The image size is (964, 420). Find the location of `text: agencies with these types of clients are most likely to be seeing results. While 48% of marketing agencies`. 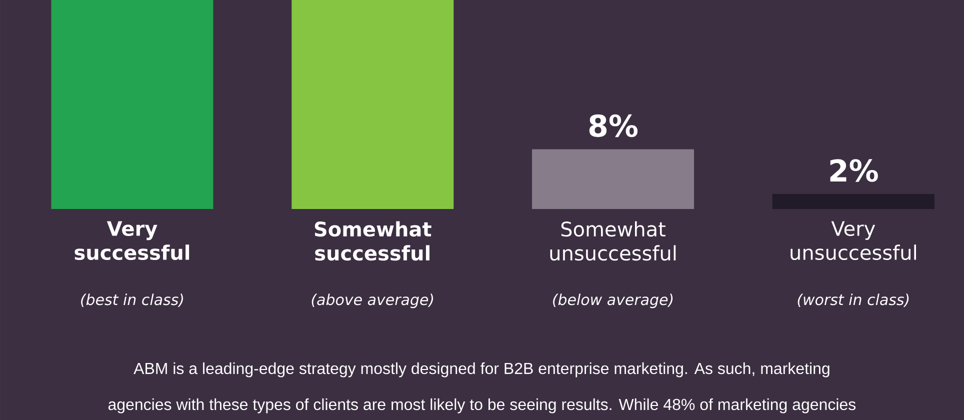

text: agencies with these types of clients are most likely to be seeing results. While 48% of marketing agencies is located at coordinates (482, 406).